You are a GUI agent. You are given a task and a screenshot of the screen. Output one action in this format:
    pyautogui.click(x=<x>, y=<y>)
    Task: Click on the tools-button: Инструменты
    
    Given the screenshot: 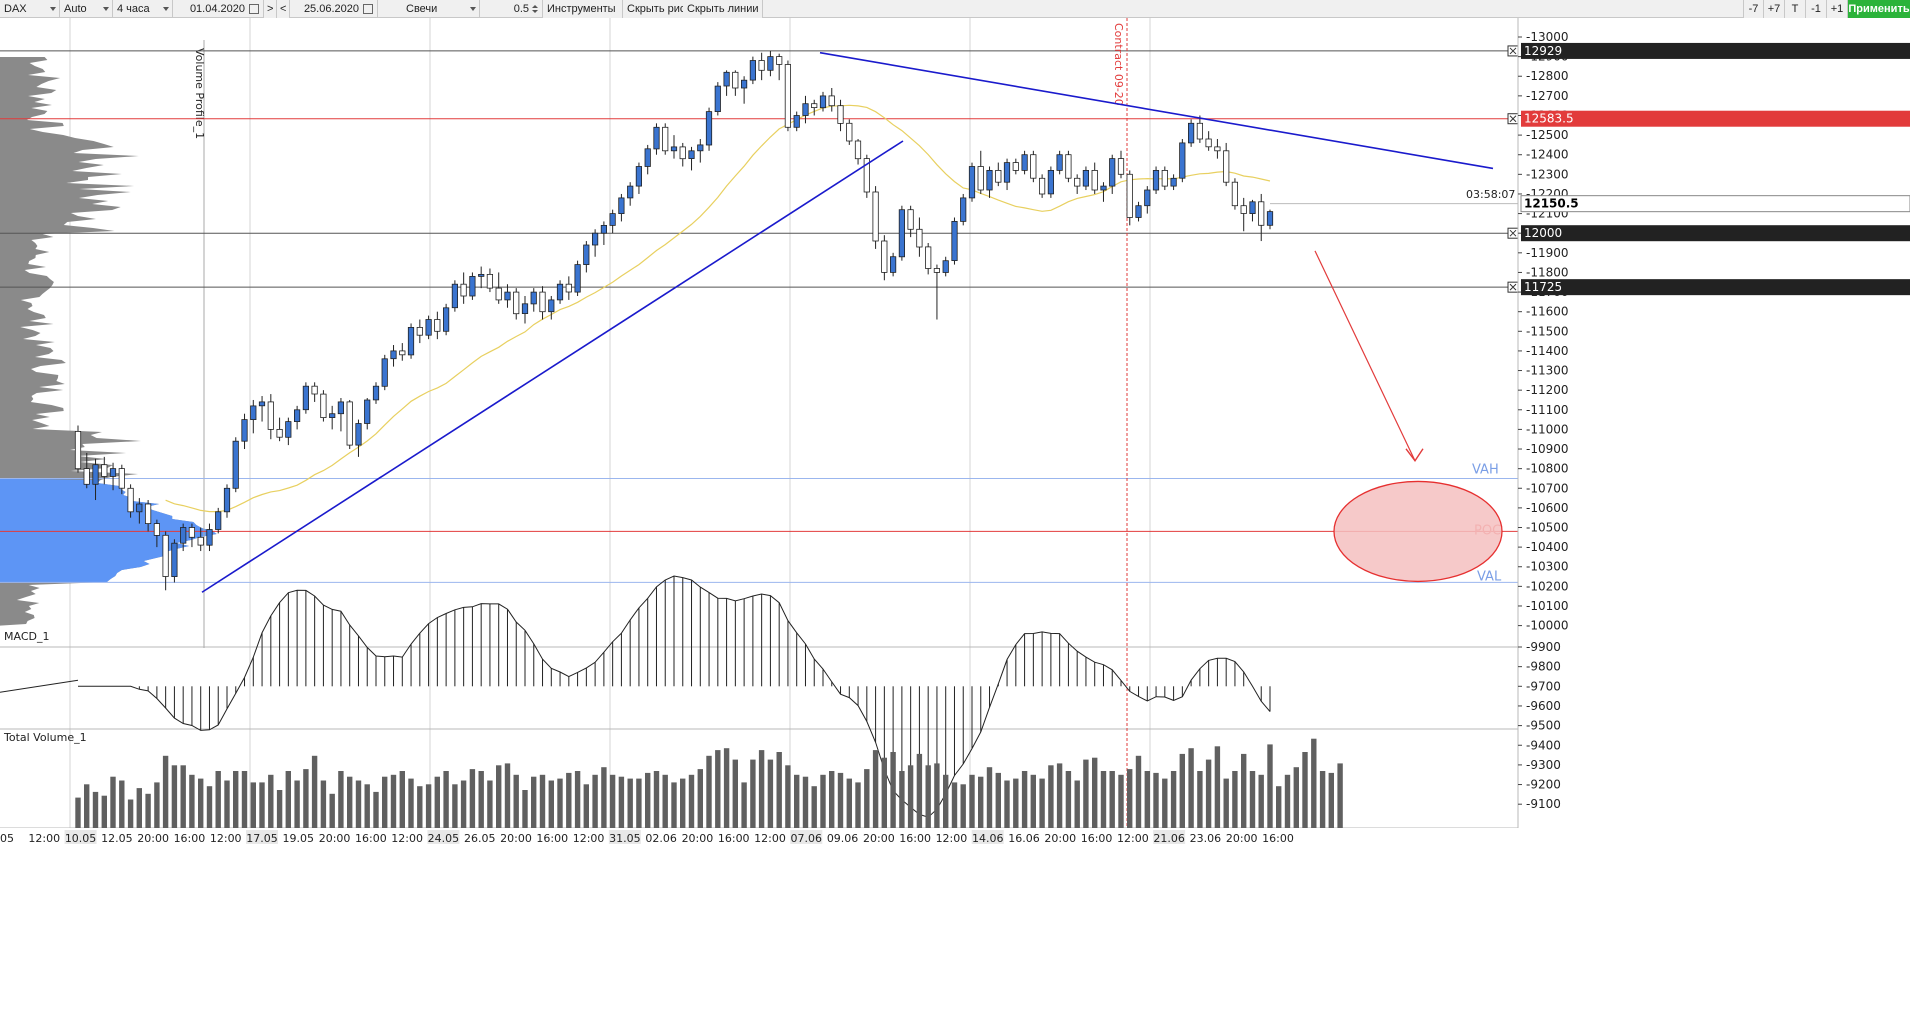 What is the action you would take?
    pyautogui.click(x=583, y=9)
    